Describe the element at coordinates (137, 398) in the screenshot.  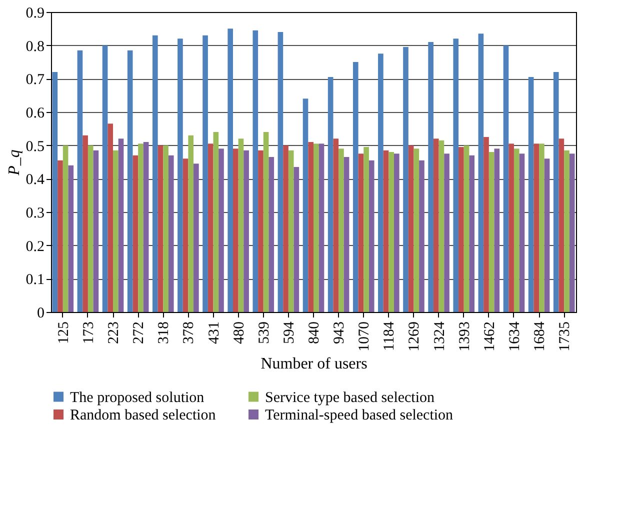
I see `legend-label: The proposed solution` at that location.